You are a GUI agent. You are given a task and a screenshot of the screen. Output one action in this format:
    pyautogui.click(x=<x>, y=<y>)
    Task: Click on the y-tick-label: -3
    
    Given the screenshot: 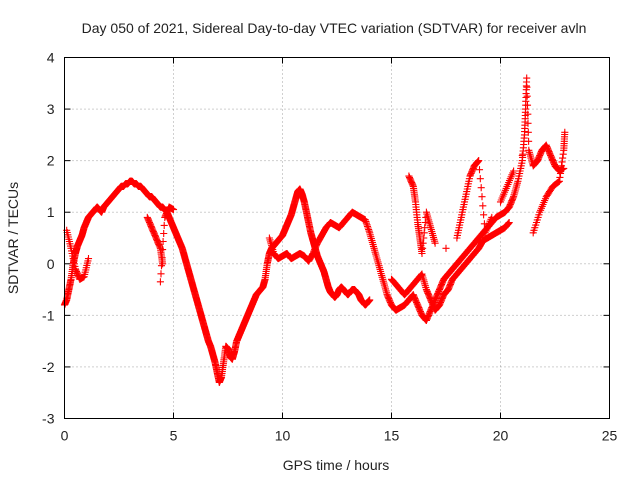 What is the action you would take?
    pyautogui.click(x=48, y=419)
    